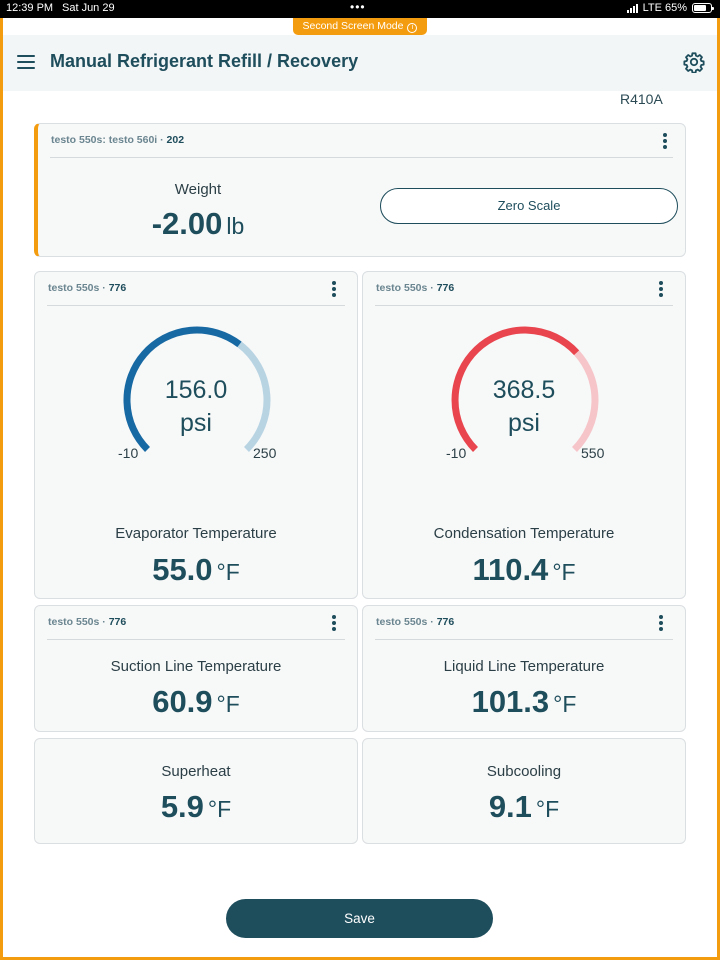 This screenshot has height=960, width=720. I want to click on gauge-max: 550, so click(593, 453).